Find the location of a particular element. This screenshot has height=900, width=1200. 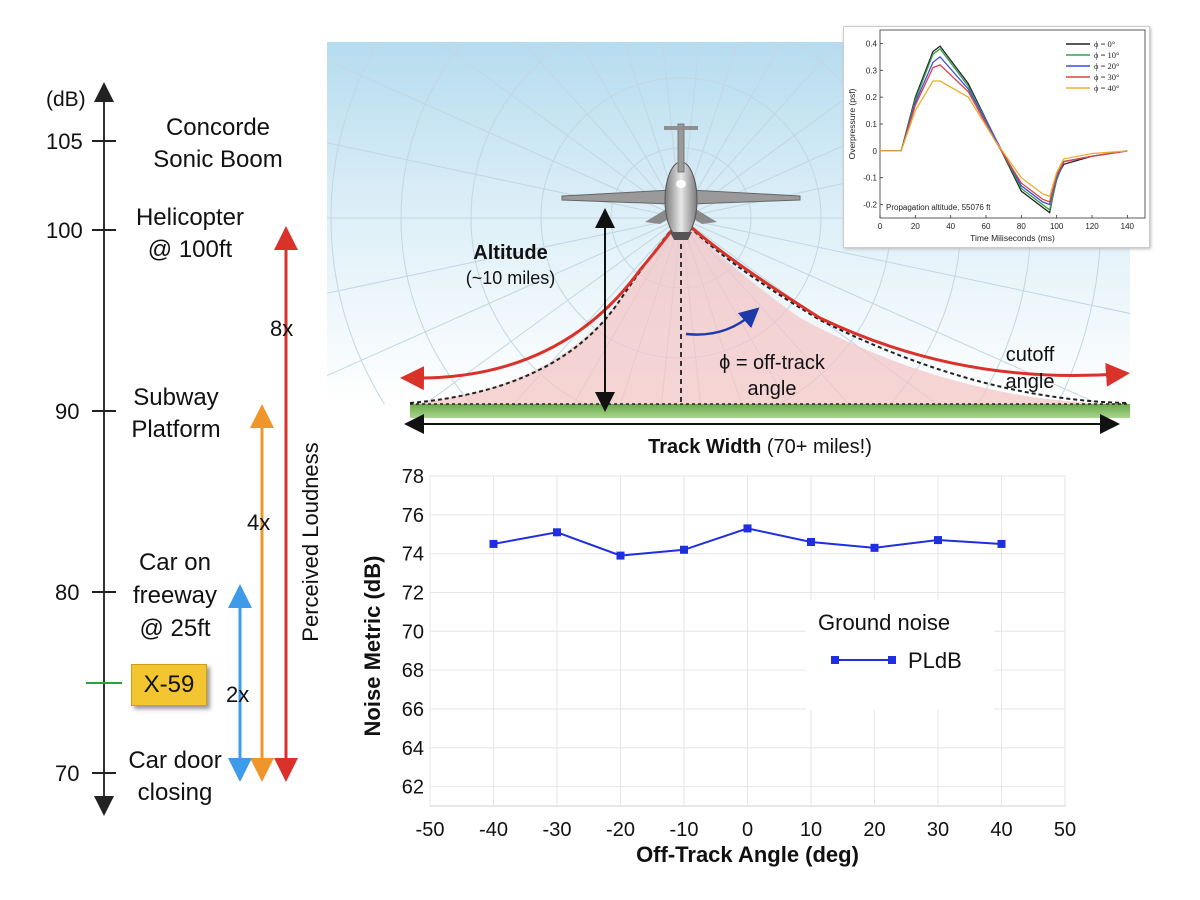

loudness-scale-graphics is located at coordinates (192, 449).